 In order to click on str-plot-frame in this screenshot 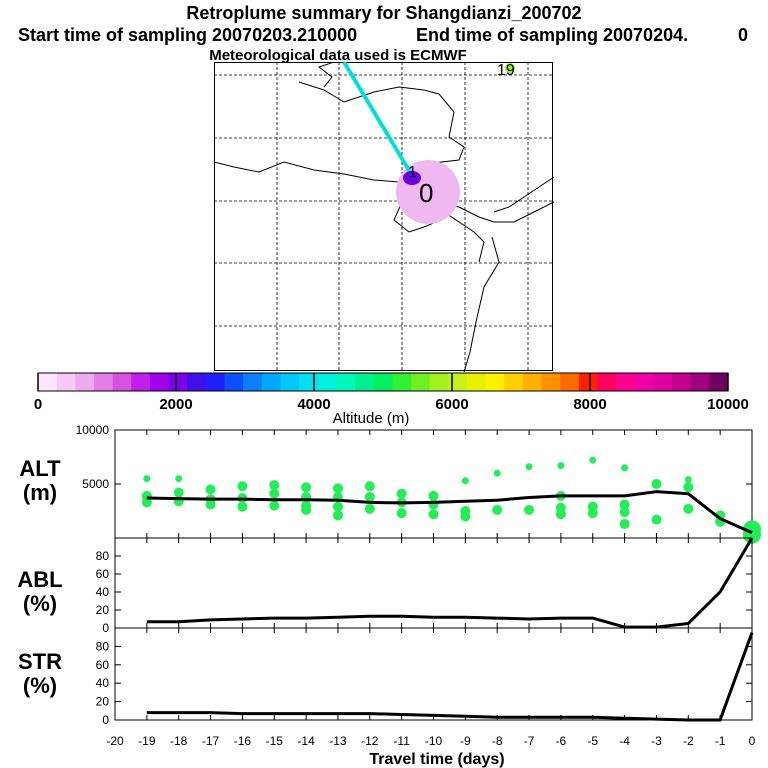, I will do `click(433, 674)`.